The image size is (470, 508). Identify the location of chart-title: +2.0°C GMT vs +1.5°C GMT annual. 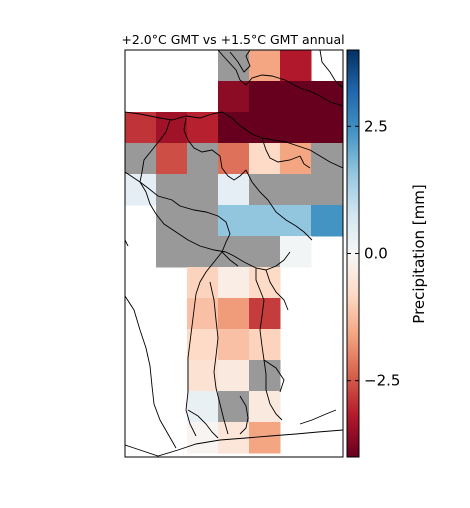
(232, 39).